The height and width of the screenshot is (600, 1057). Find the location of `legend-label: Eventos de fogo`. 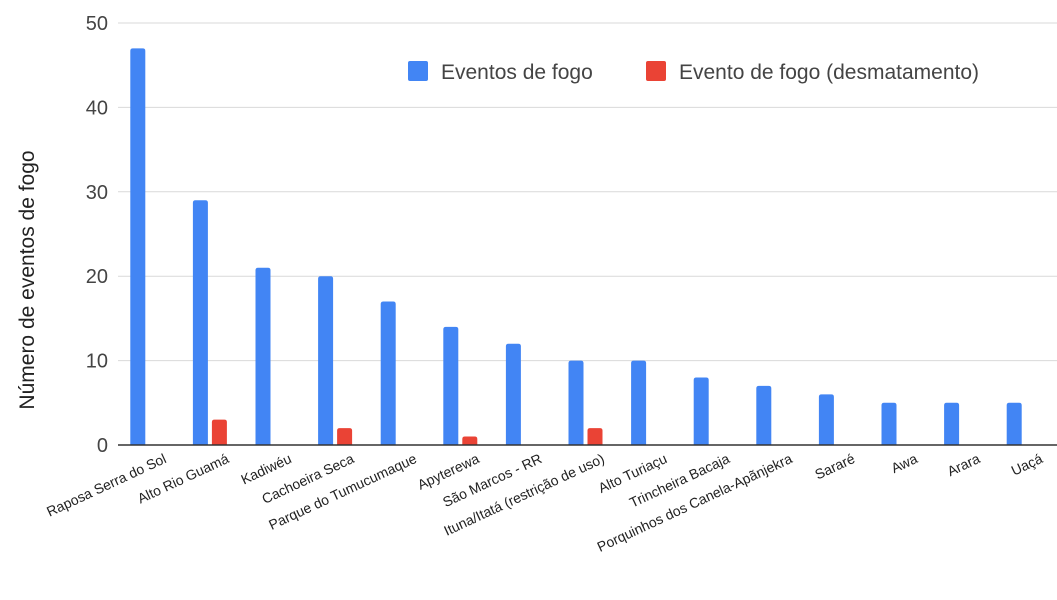

legend-label: Eventos de fogo is located at coordinates (517, 72).